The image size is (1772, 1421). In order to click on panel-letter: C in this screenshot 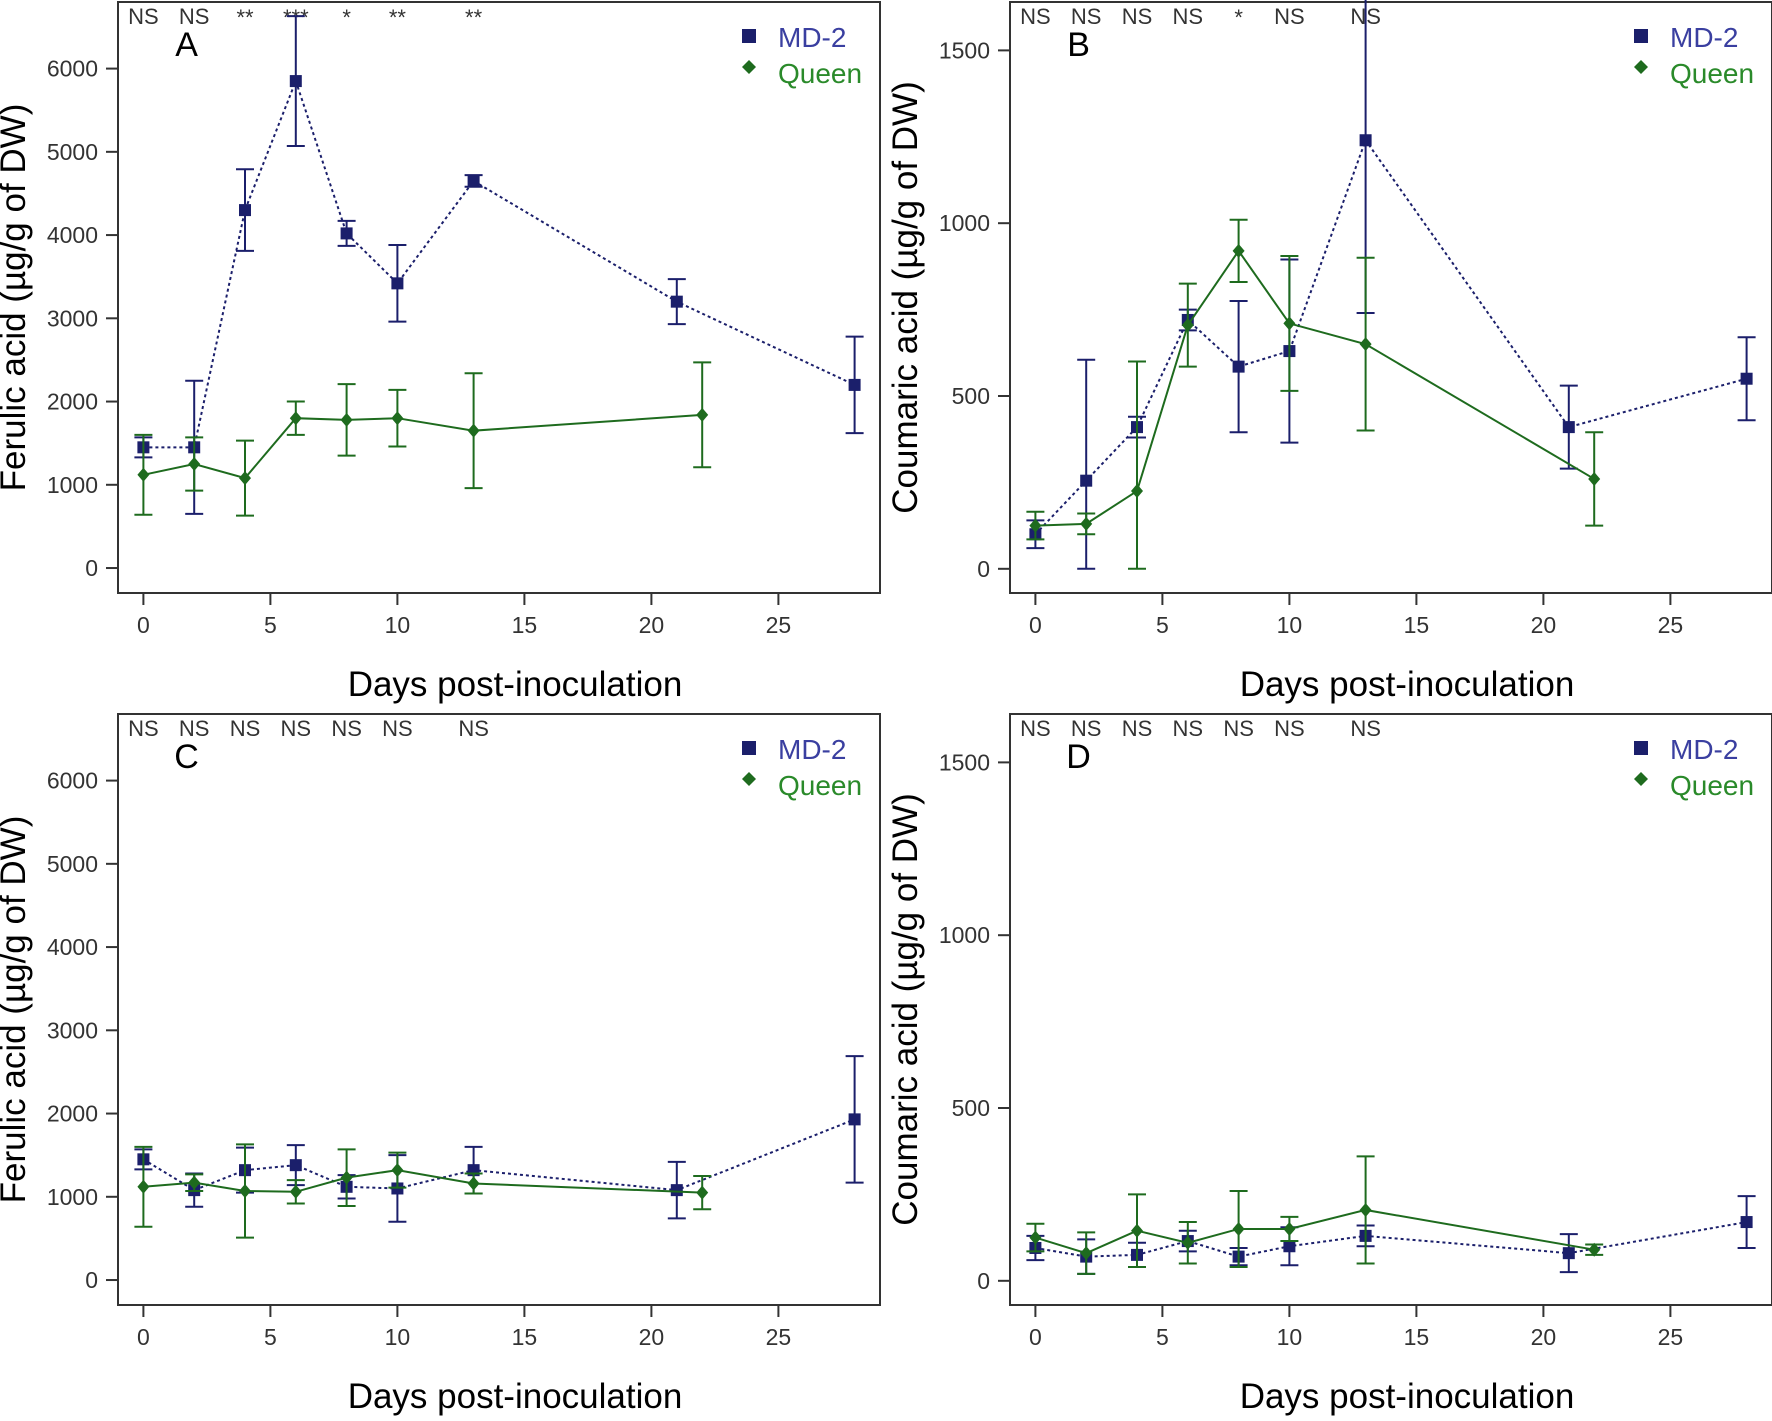, I will do `click(186, 757)`.